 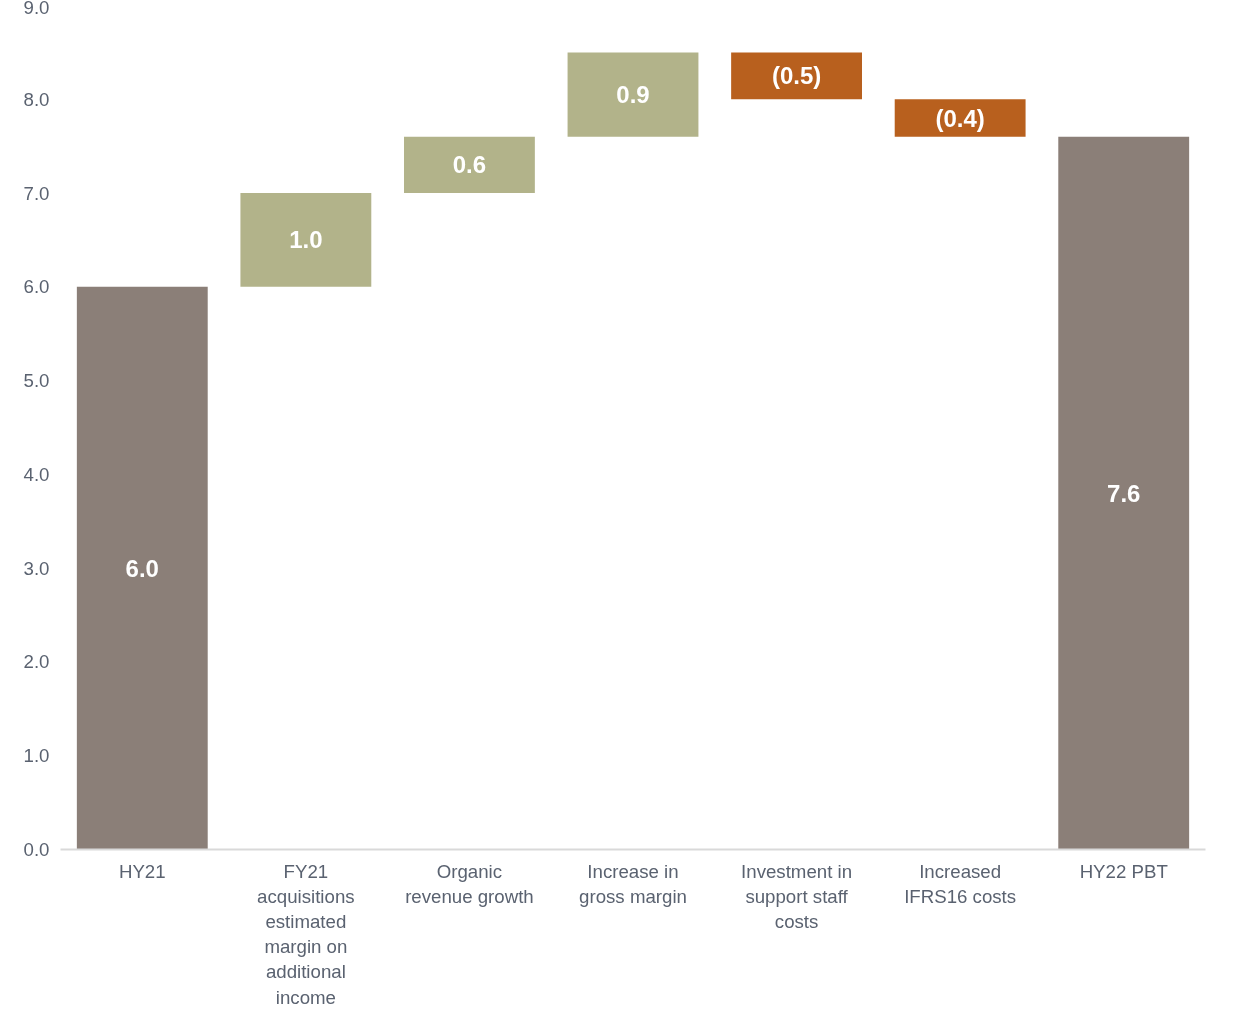 I want to click on data-label: (0.4), so click(x=960, y=118).